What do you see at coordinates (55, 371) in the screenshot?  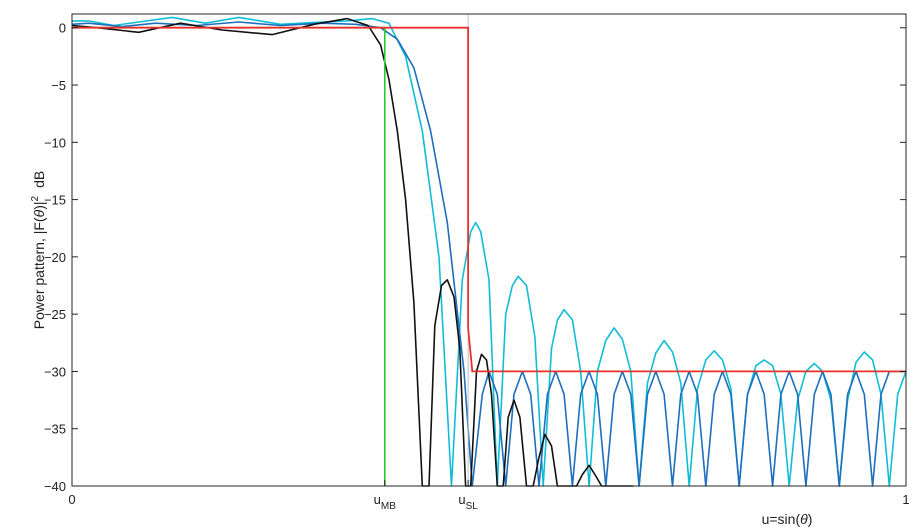 I see `y-tick-label: −30` at bounding box center [55, 371].